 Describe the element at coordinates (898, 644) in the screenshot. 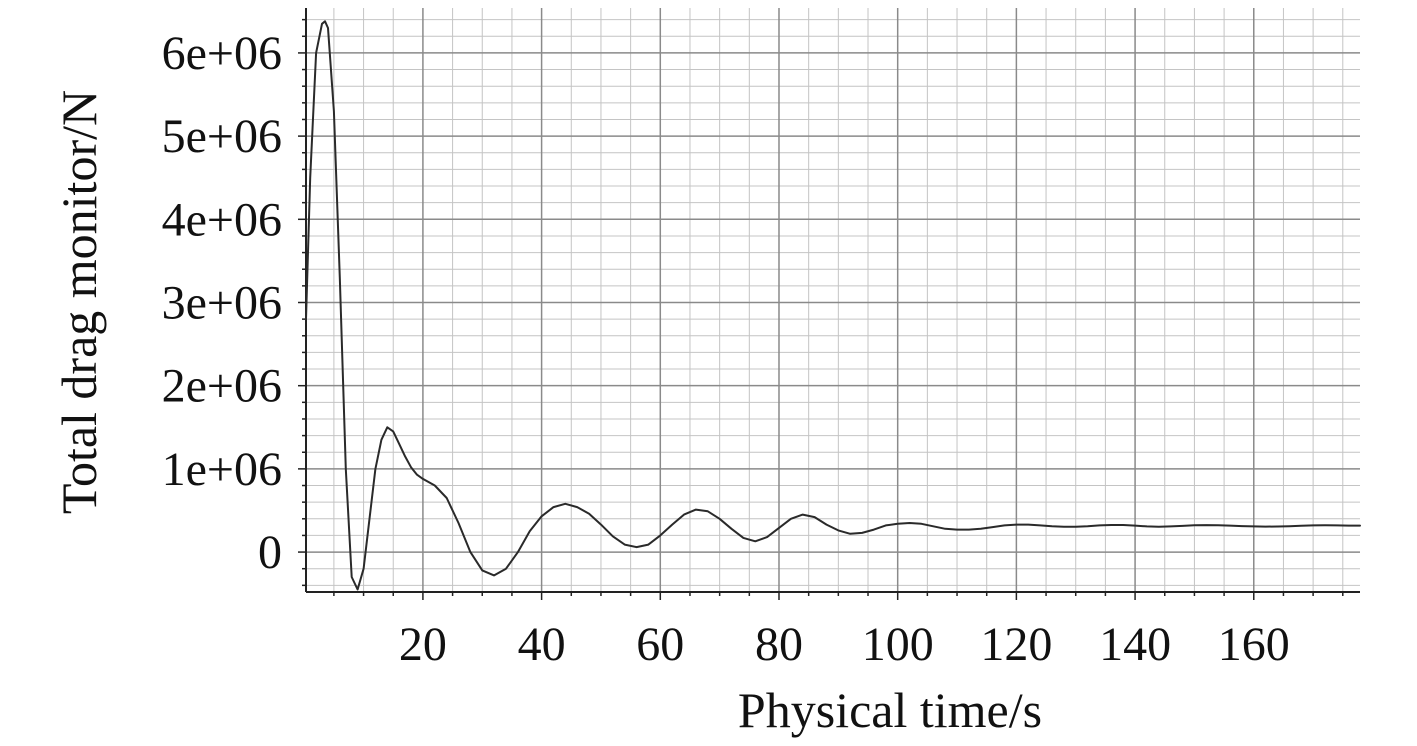

I see `x-tick-label: 100` at that location.